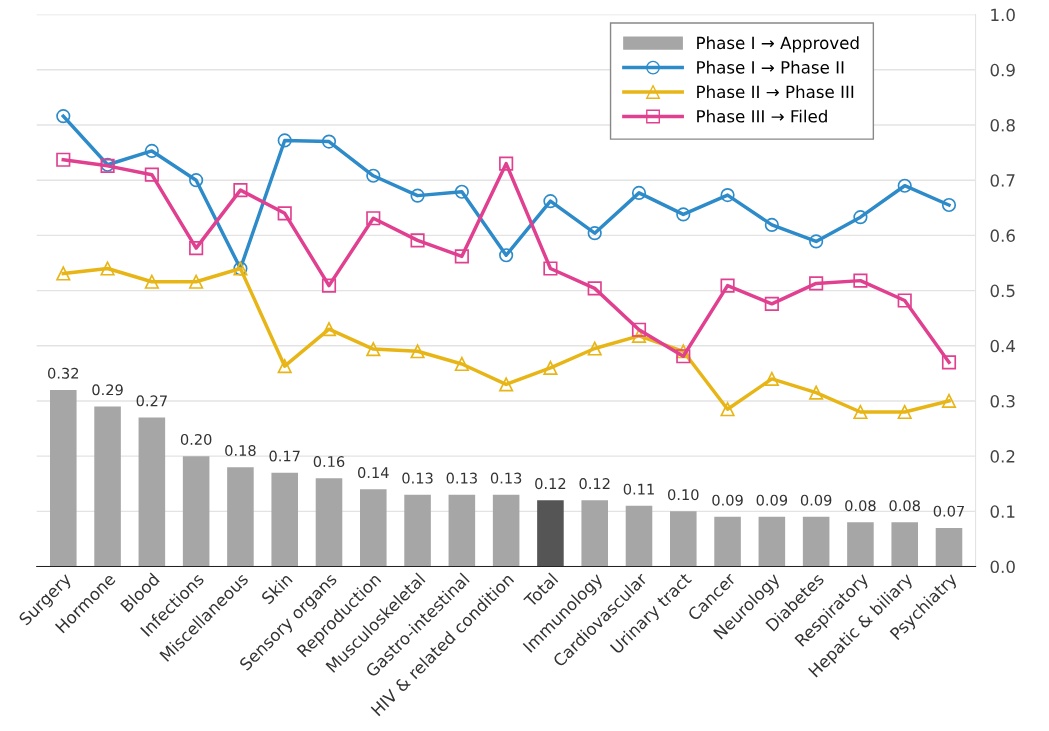 Image resolution: width=1049 pixels, height=731 pixels. What do you see at coordinates (1002, 401) in the screenshot?
I see `y-tick-label: 0.3` at bounding box center [1002, 401].